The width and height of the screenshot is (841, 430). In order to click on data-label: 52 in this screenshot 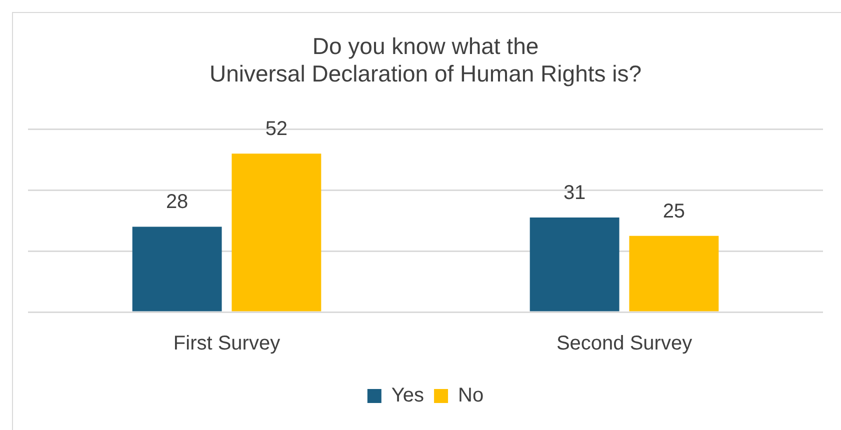, I will do `click(276, 129)`.